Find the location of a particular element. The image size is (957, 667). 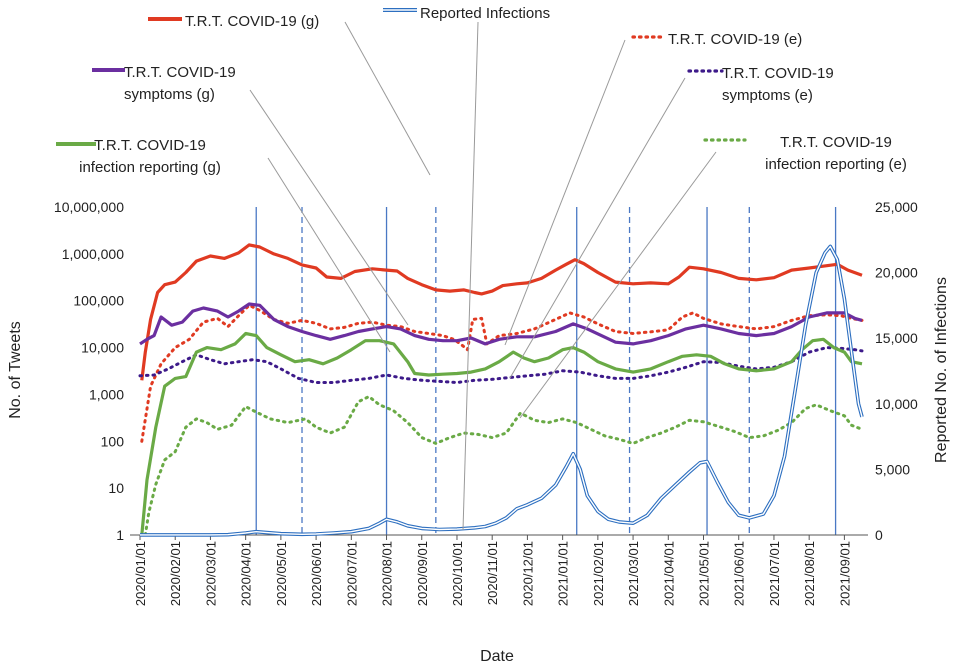

leader-line-inf-e is located at coordinates (618, 285).